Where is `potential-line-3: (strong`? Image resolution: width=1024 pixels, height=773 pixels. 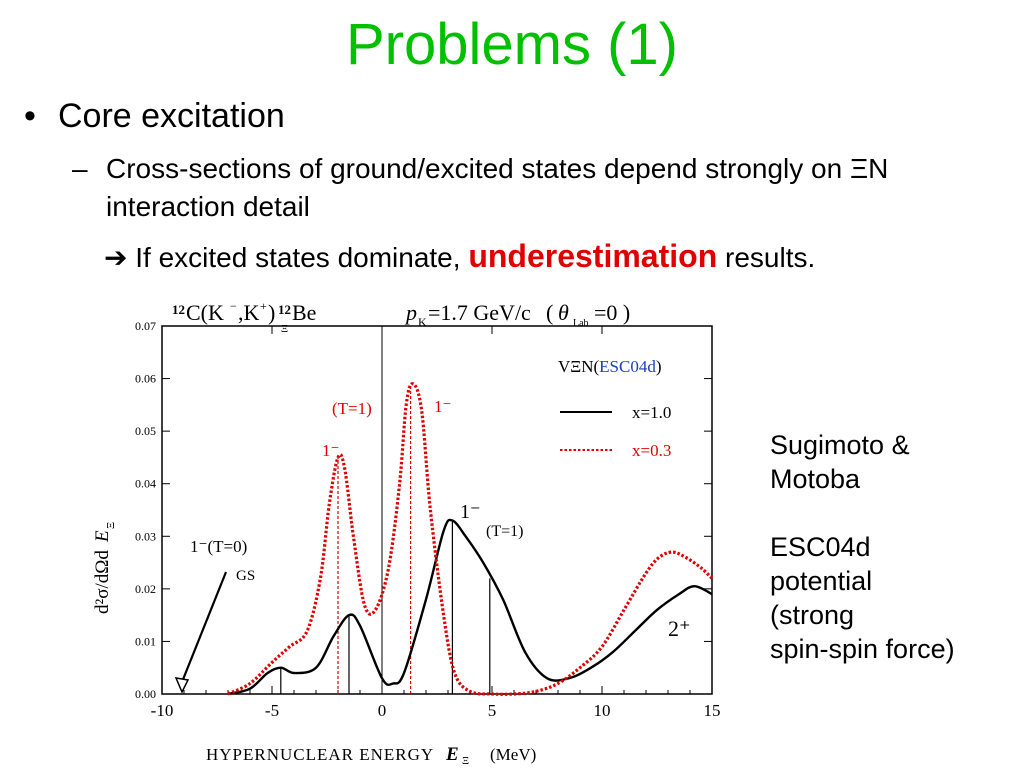 potential-line-3: (strong is located at coordinates (812, 615).